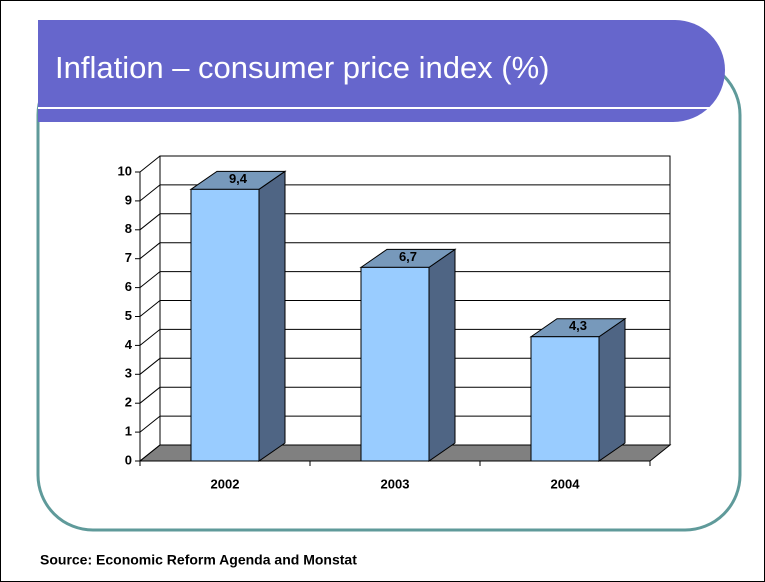 The width and height of the screenshot is (765, 582). I want to click on y-tick-label: 0, so click(128, 459).